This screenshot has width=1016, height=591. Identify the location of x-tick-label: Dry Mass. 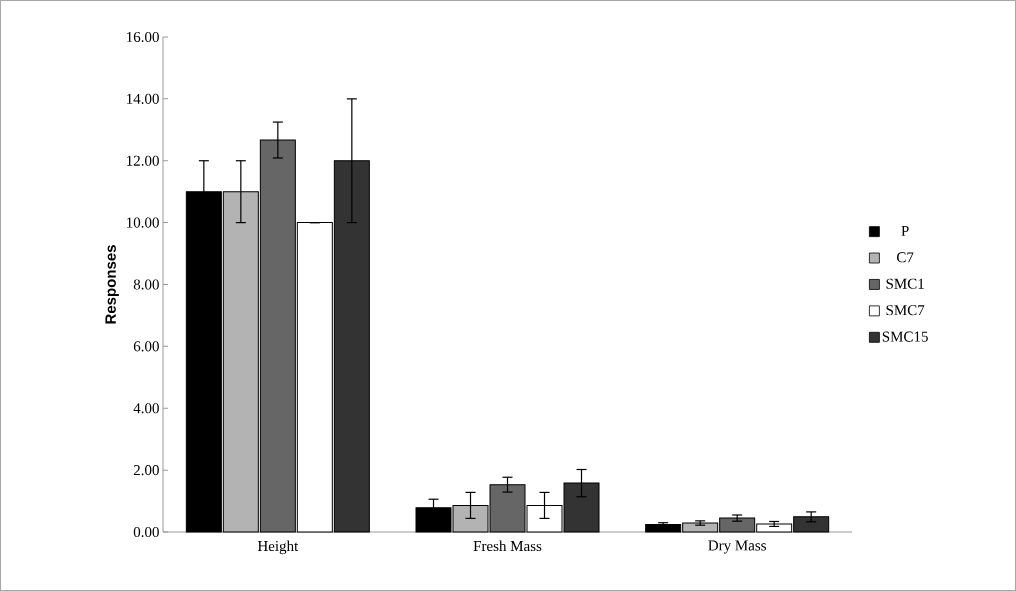
(737, 547).